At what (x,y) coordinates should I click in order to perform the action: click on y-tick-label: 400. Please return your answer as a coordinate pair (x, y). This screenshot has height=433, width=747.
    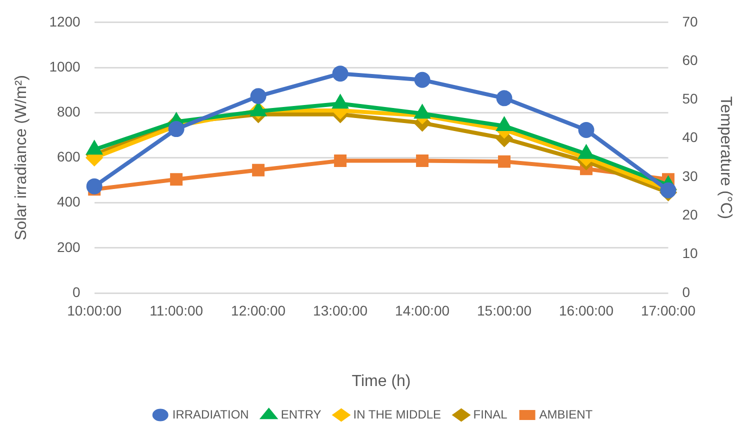
    Looking at the image, I should click on (68, 202).